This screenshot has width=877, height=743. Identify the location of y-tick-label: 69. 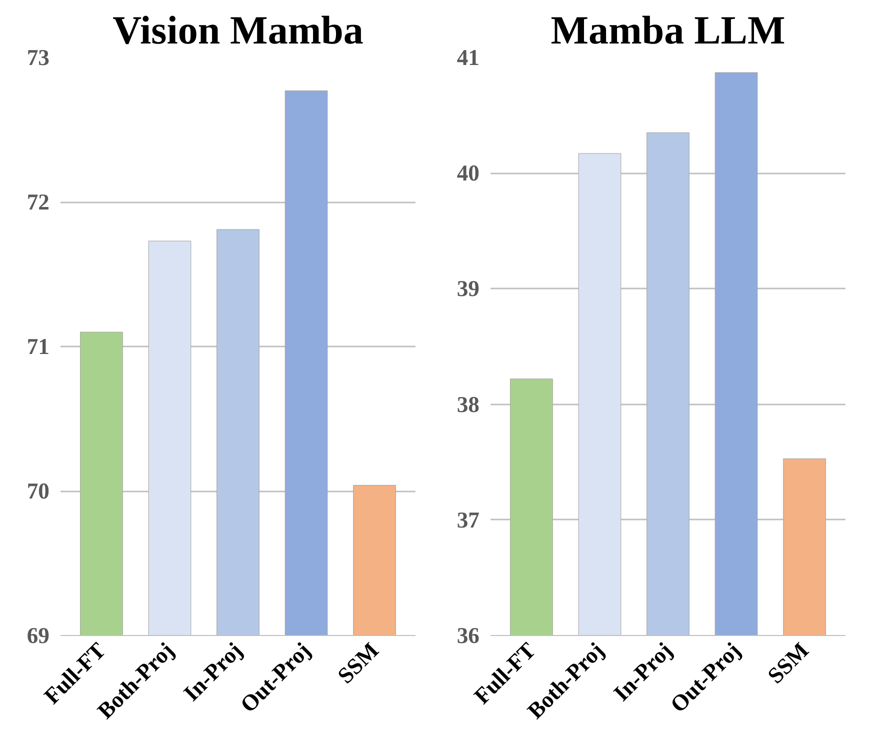
(38, 635).